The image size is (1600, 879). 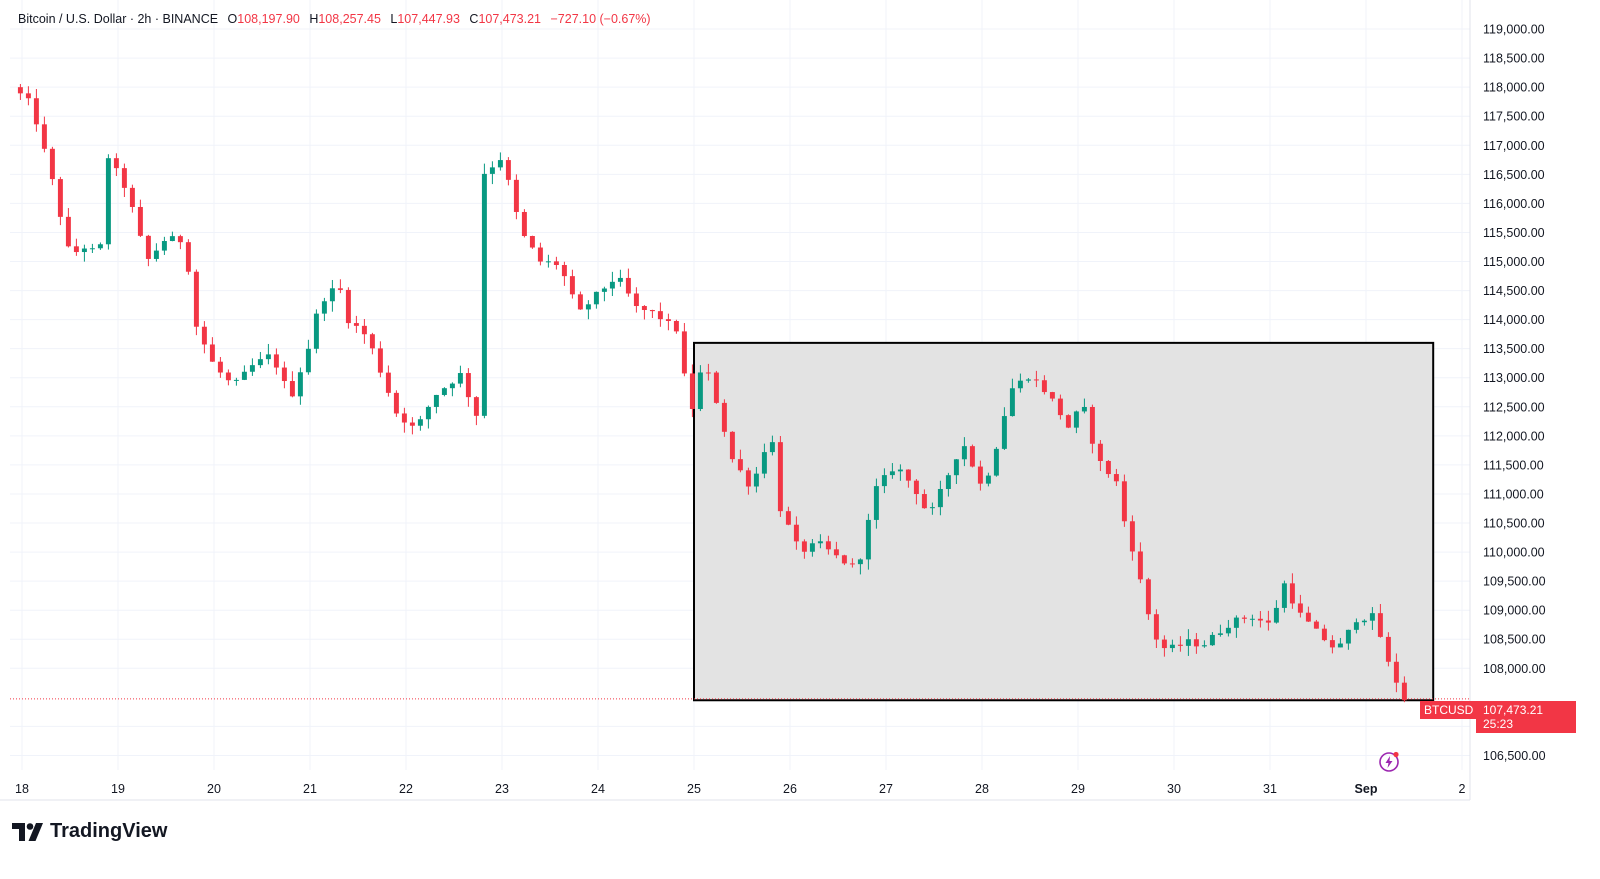 What do you see at coordinates (1389, 762) in the screenshot?
I see `lightning-icon` at bounding box center [1389, 762].